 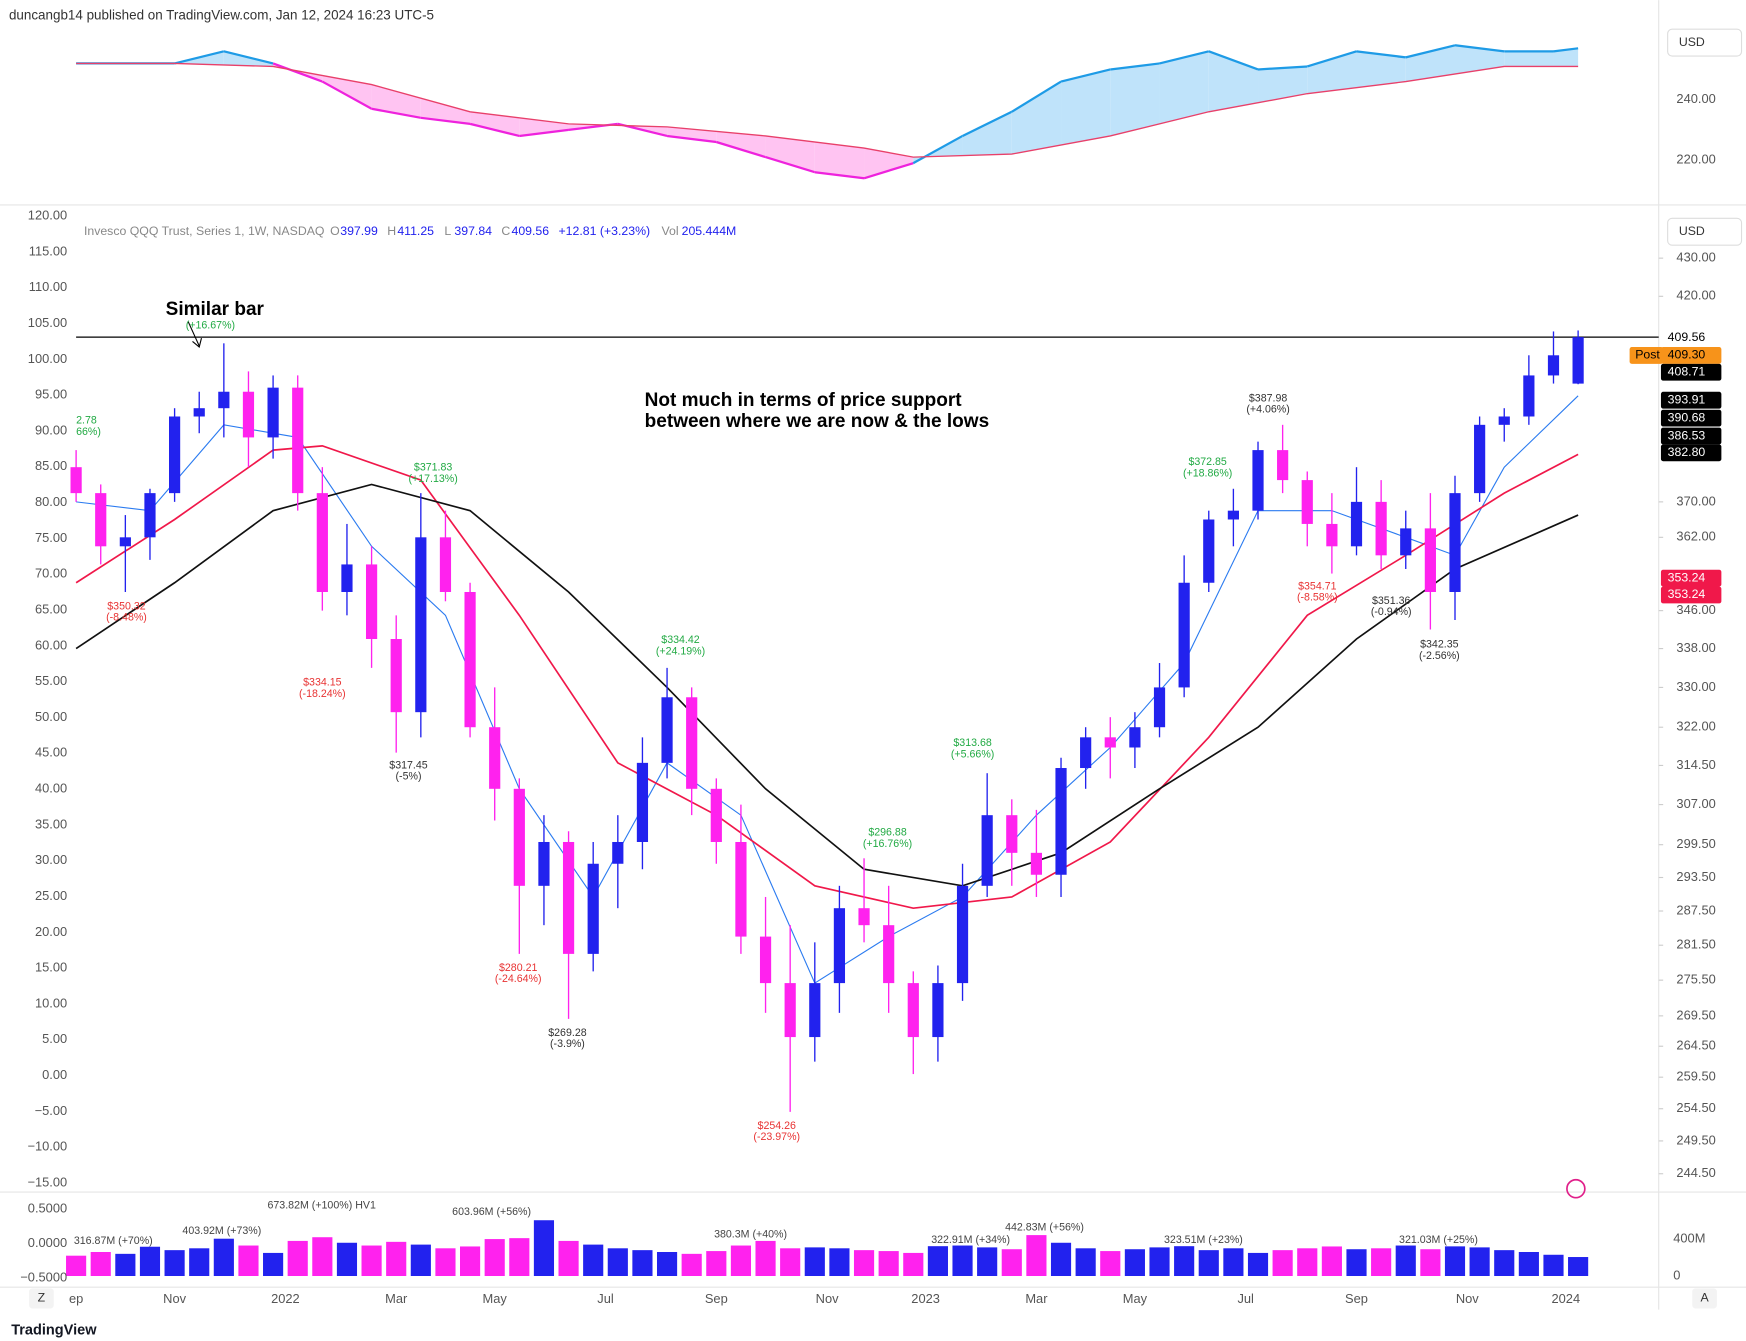 What do you see at coordinates (567, 1044) in the screenshot?
I see `price-annotation: (-3.9%)` at bounding box center [567, 1044].